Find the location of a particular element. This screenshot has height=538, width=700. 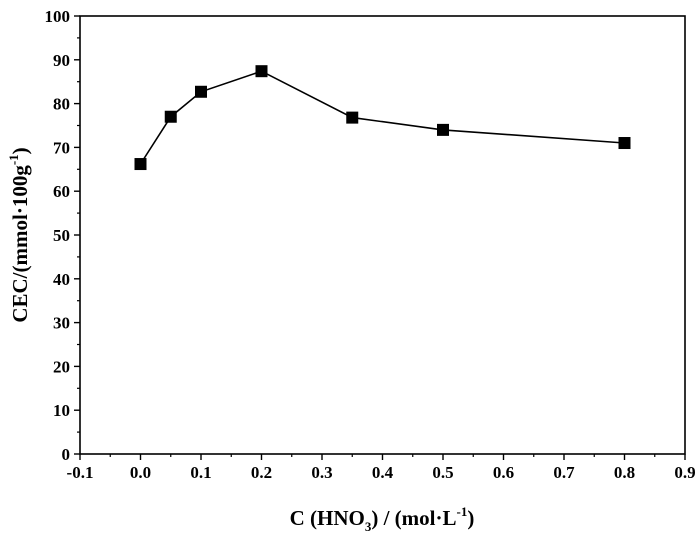

x-tick-label: 0.3 is located at coordinates (321, 472).